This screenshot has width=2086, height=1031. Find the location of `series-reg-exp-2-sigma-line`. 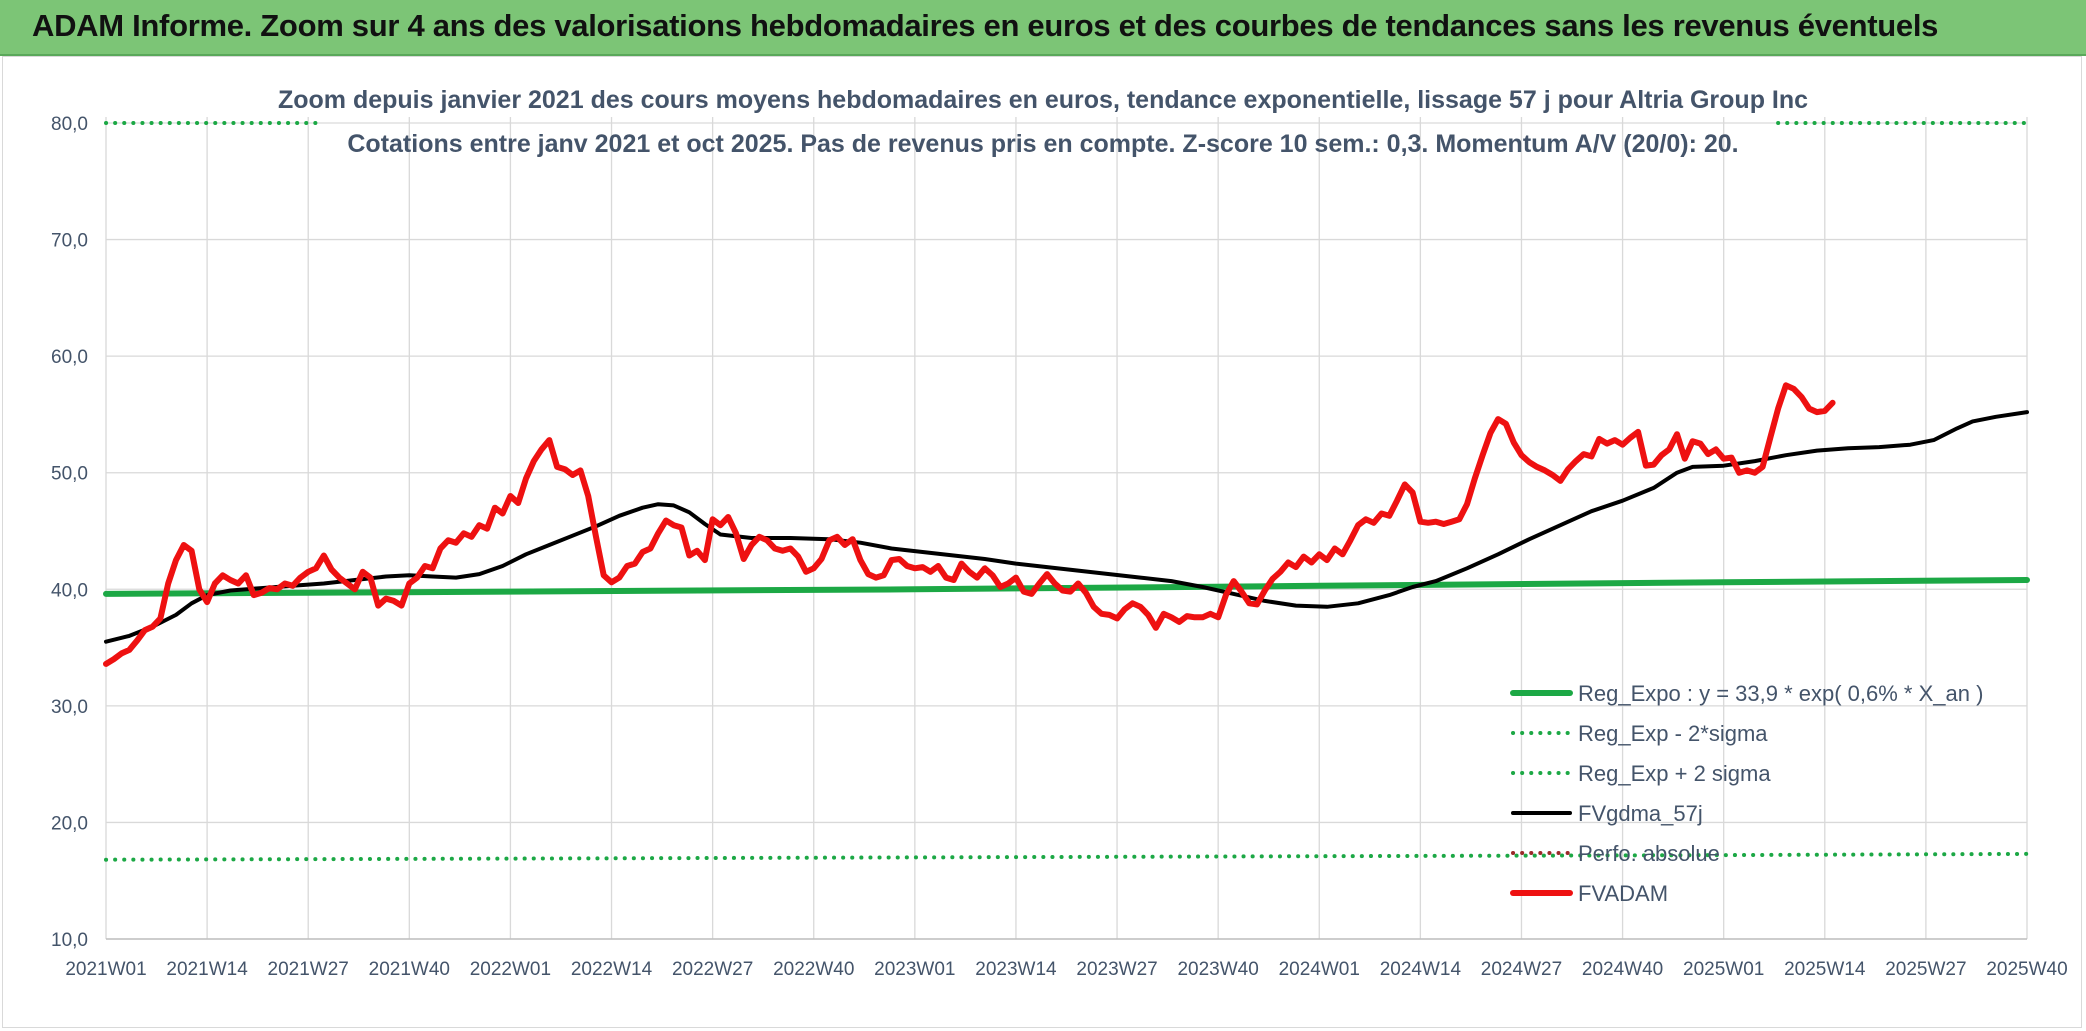

series-reg-exp-2-sigma-line is located at coordinates (1066, 856).